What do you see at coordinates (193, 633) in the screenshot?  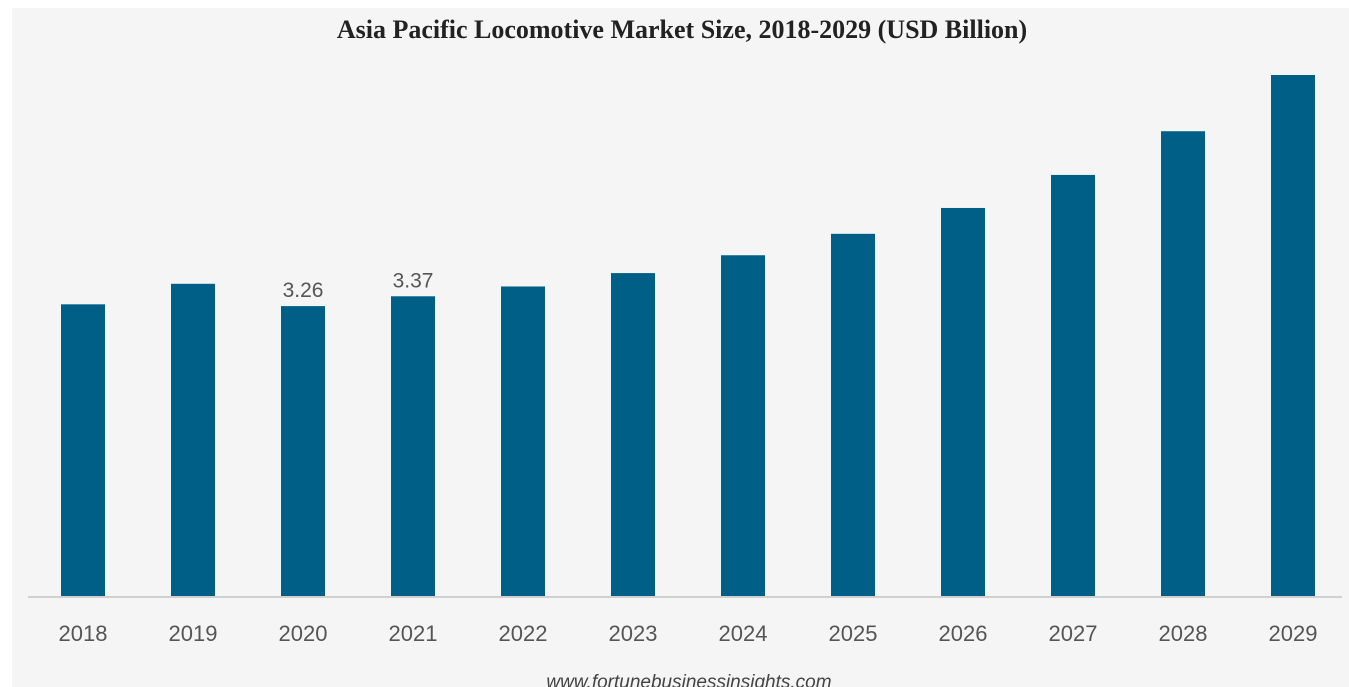 I see `x-tick-label-2019: 2019` at bounding box center [193, 633].